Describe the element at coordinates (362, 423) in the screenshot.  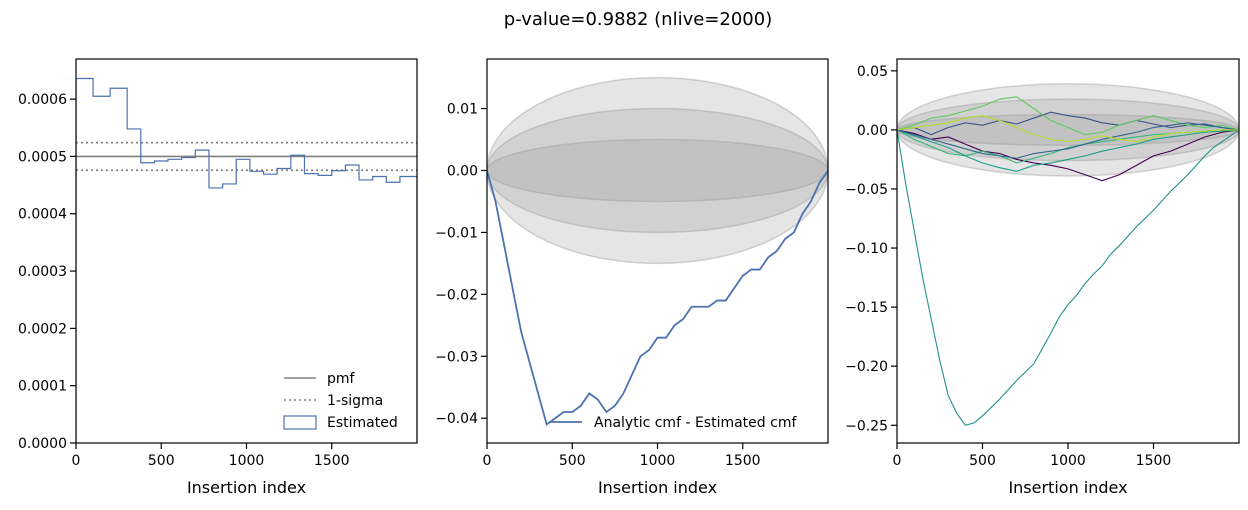
I see `legend-label: Estimated` at that location.